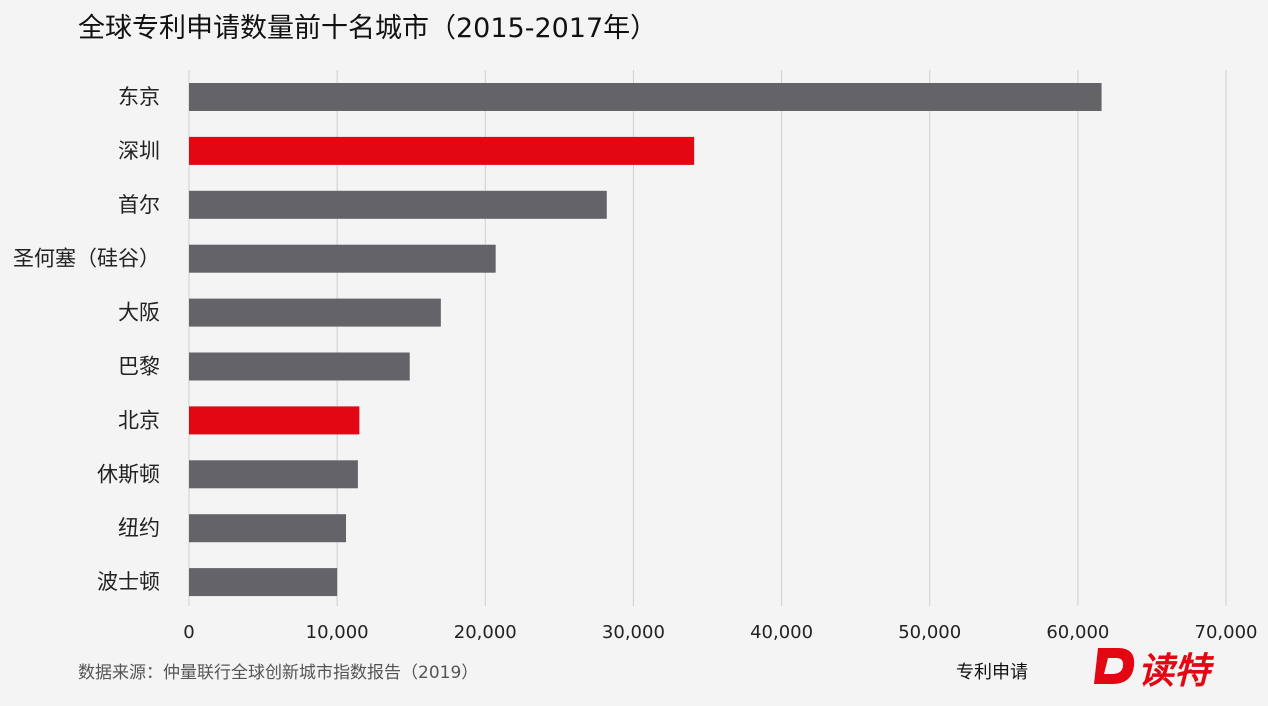 The image size is (1268, 706). What do you see at coordinates (128, 474) in the screenshot?
I see `category-label: 休斯顿` at bounding box center [128, 474].